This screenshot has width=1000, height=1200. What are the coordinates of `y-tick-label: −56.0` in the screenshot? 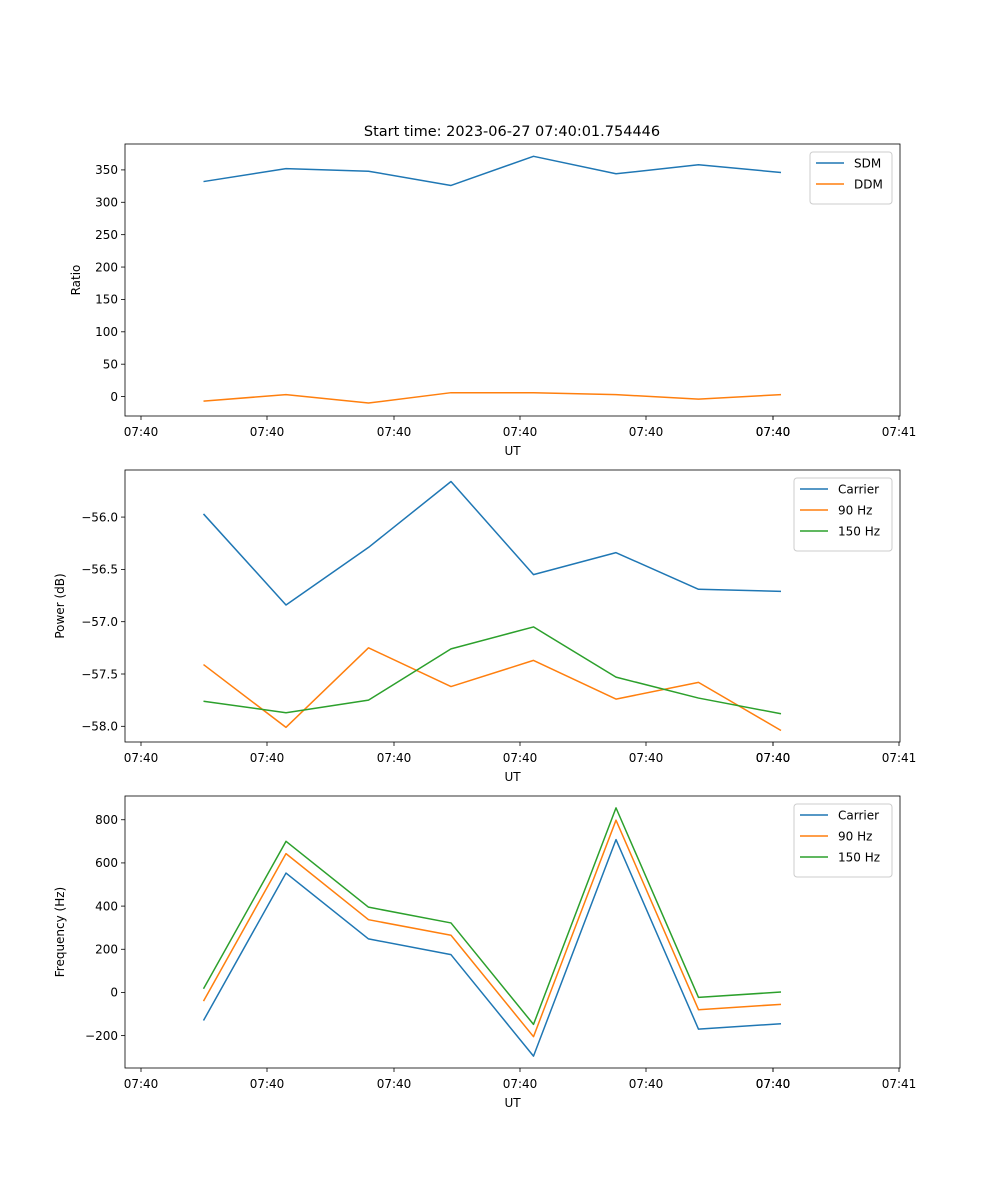 It's located at (99, 517).